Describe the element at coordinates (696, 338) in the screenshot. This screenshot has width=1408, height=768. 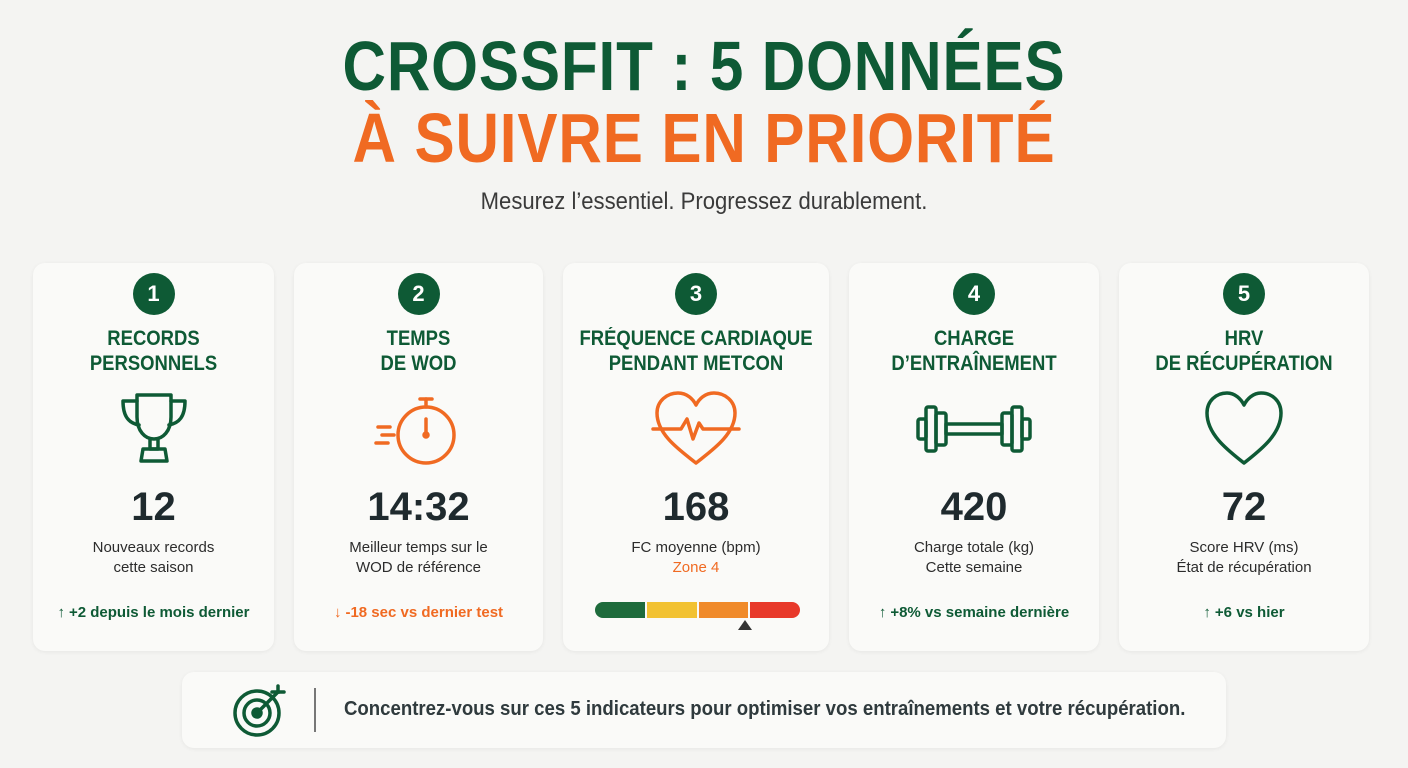
I see `card-title-line1: FRÉQUENCE CARDIAQUE` at that location.